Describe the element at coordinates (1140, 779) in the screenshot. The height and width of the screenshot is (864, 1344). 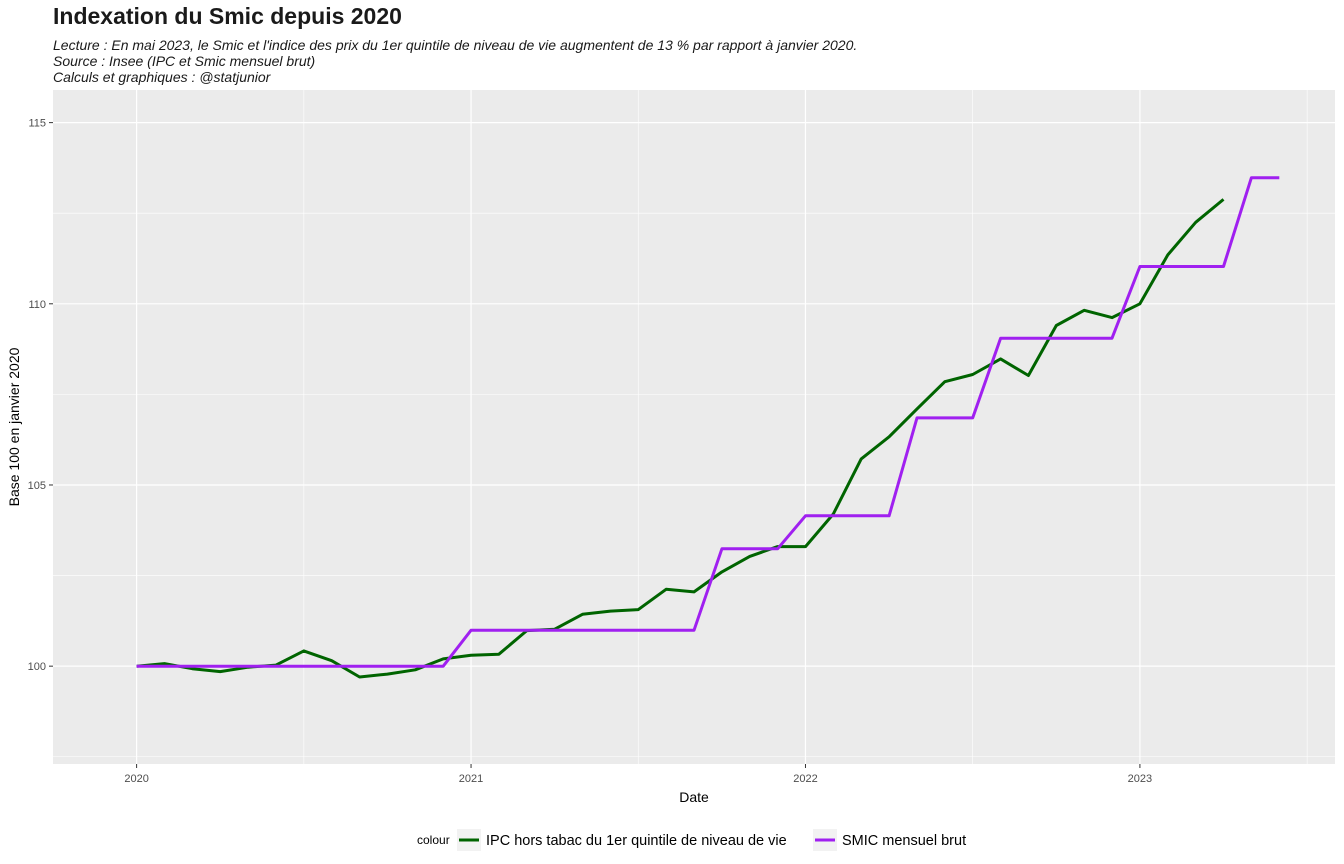
I see `x-tick-label: 2023` at that location.